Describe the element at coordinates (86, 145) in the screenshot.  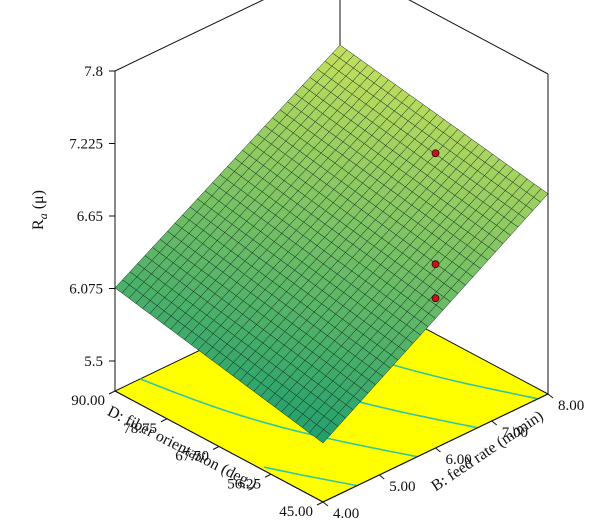
I see `z-tick-label-3: 7.225` at that location.